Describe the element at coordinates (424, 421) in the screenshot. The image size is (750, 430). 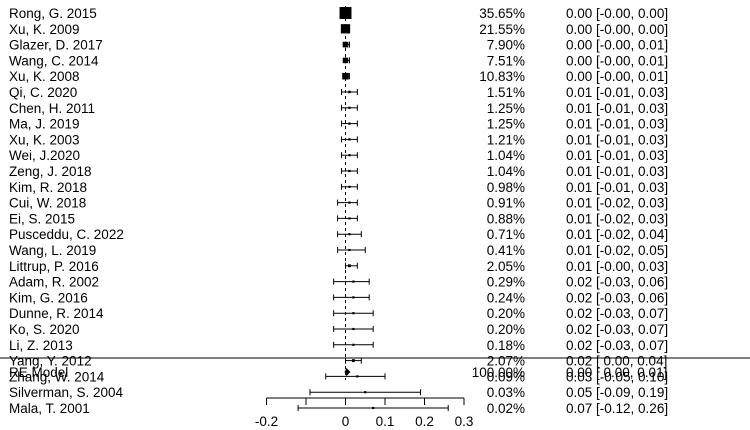
I see `x-tick-label: 0.2` at that location.